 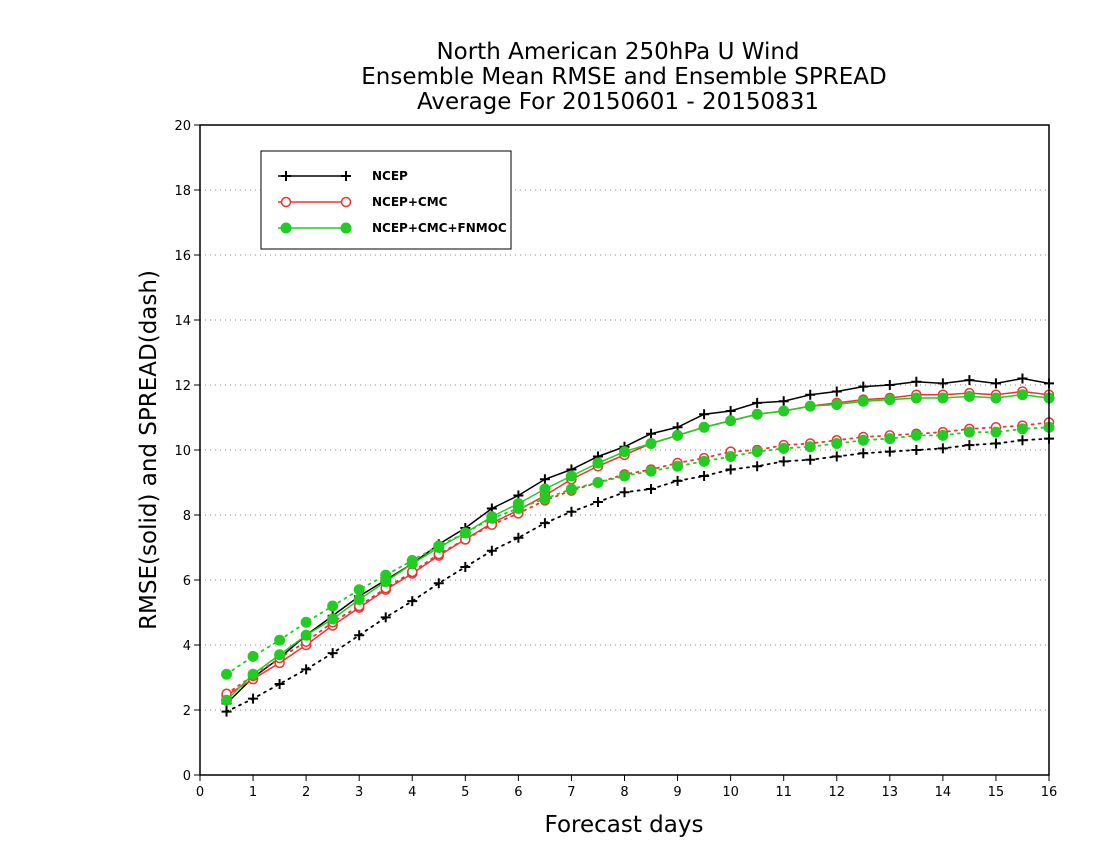 I want to click on x-tick-label: 3, so click(x=359, y=792).